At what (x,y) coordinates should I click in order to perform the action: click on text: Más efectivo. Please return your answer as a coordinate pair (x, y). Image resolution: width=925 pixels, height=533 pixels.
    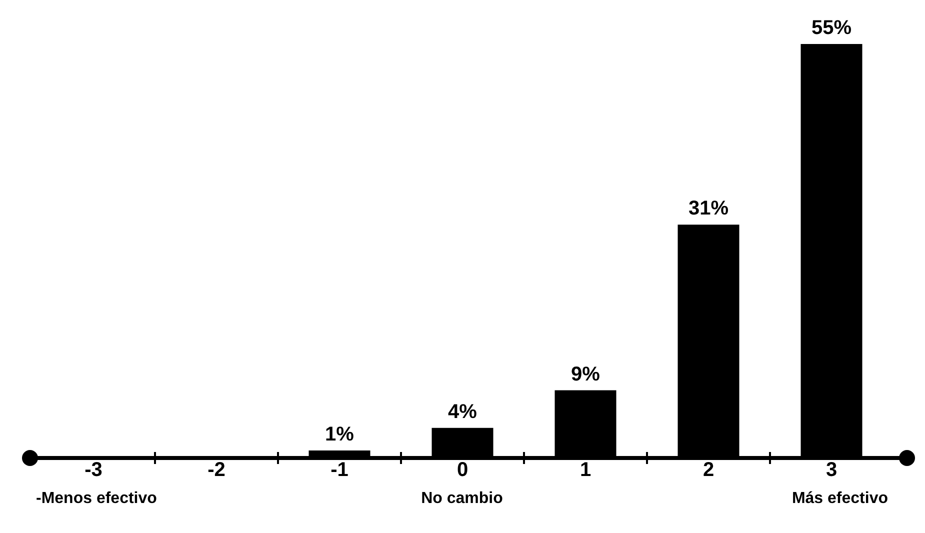
    Looking at the image, I should click on (840, 498).